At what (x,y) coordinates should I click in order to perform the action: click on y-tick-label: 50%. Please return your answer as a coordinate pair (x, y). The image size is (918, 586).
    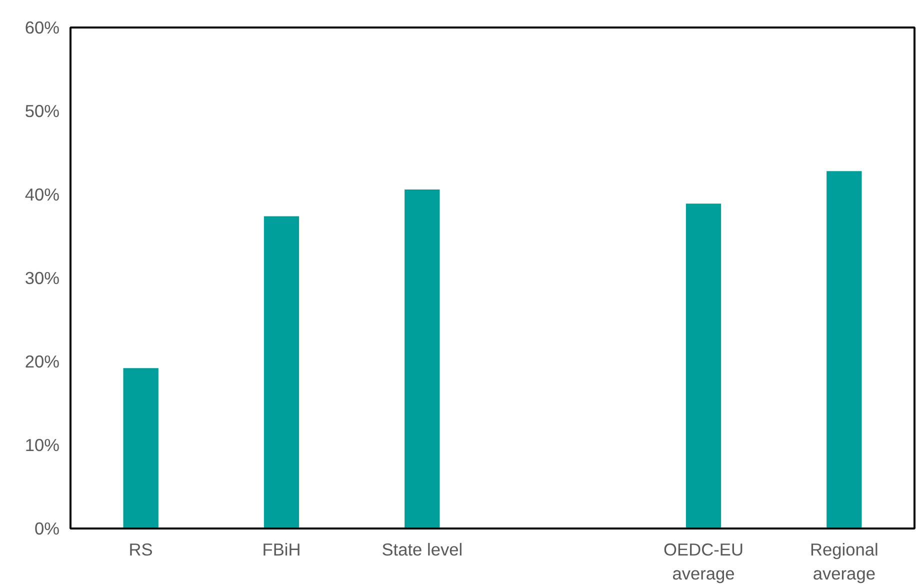
    Looking at the image, I should click on (42, 111).